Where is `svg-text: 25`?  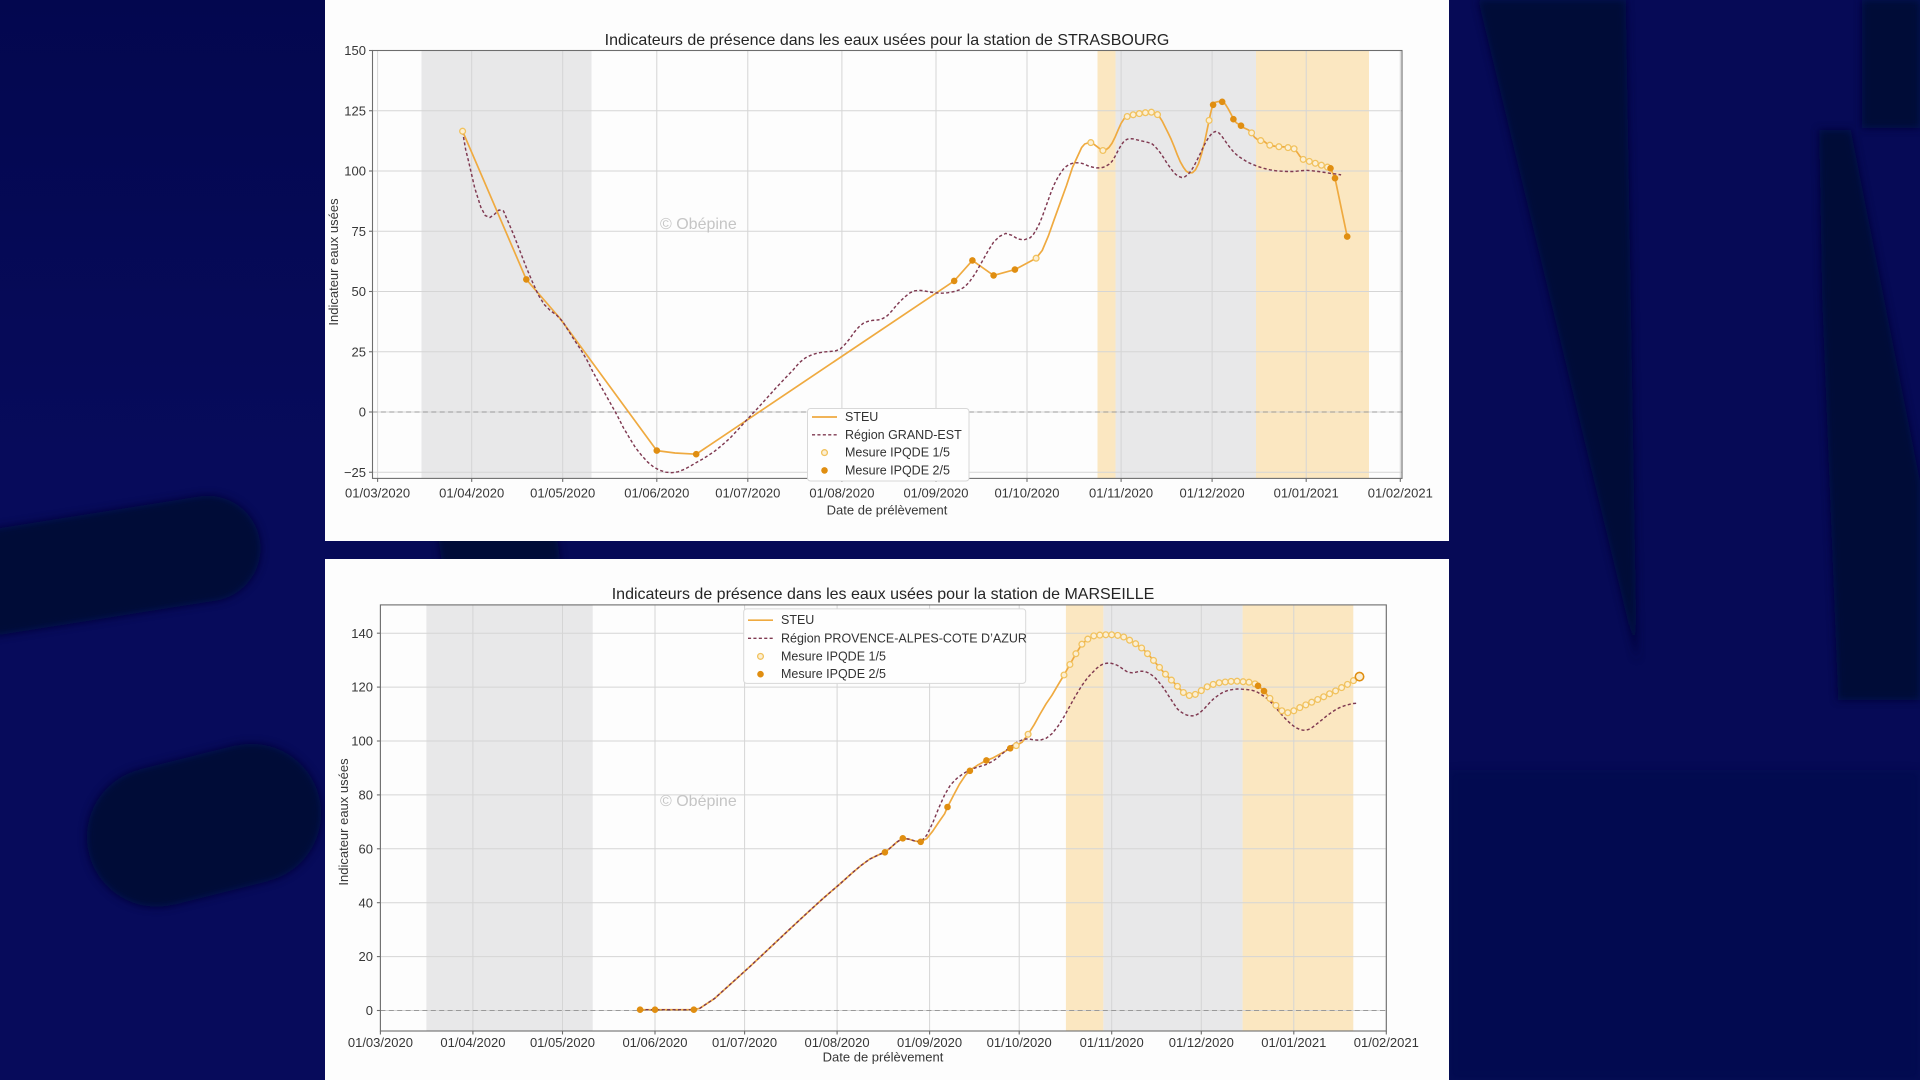
svg-text: 25 is located at coordinates (359, 351).